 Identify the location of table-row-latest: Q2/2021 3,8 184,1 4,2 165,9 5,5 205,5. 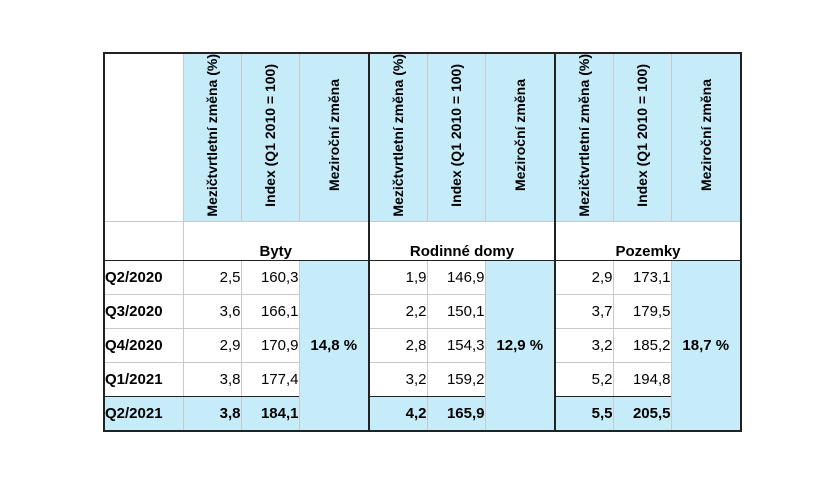
(422, 413).